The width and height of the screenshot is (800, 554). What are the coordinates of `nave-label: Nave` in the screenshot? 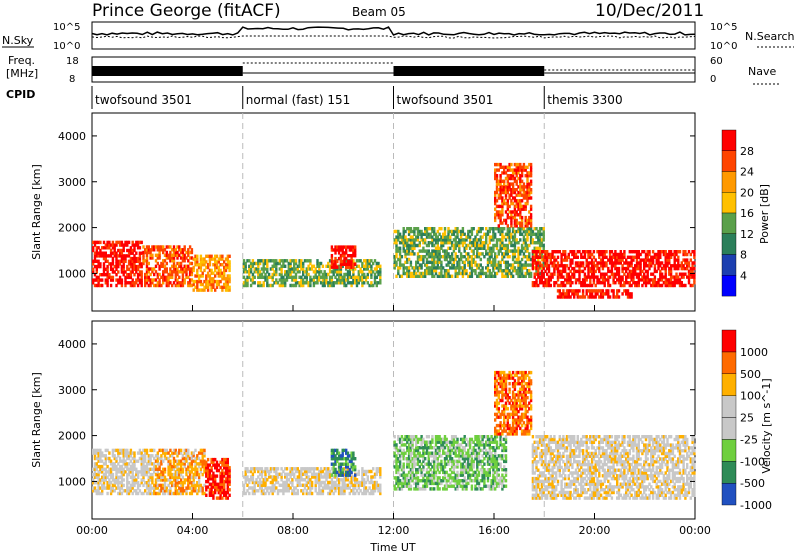 It's located at (762, 71).